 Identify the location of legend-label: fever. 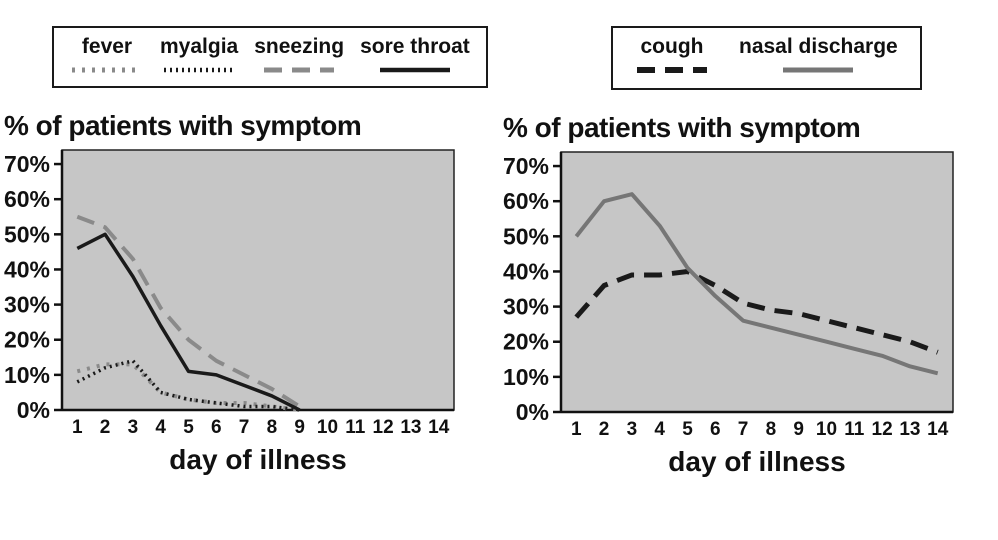
(107, 46).